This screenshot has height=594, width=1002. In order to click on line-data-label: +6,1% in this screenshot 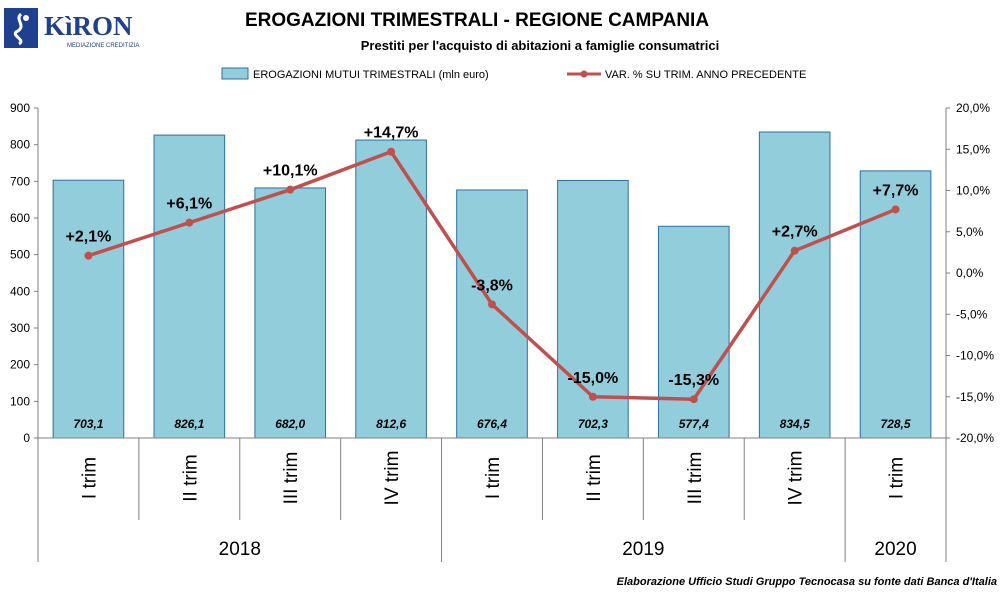, I will do `click(189, 204)`.